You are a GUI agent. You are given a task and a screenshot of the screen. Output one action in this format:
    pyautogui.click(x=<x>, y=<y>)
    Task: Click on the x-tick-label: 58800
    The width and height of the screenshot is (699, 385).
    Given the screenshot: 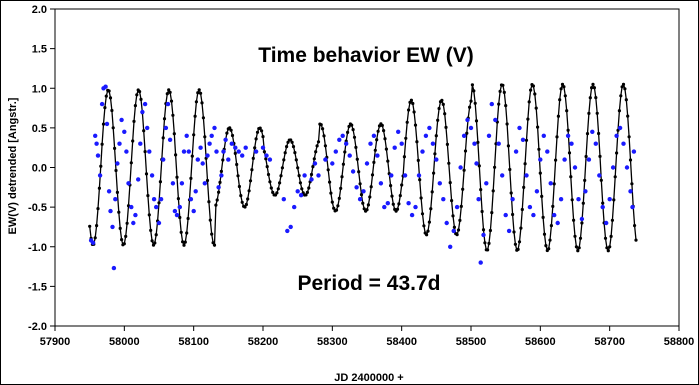 What is the action you would take?
    pyautogui.click(x=679, y=342)
    